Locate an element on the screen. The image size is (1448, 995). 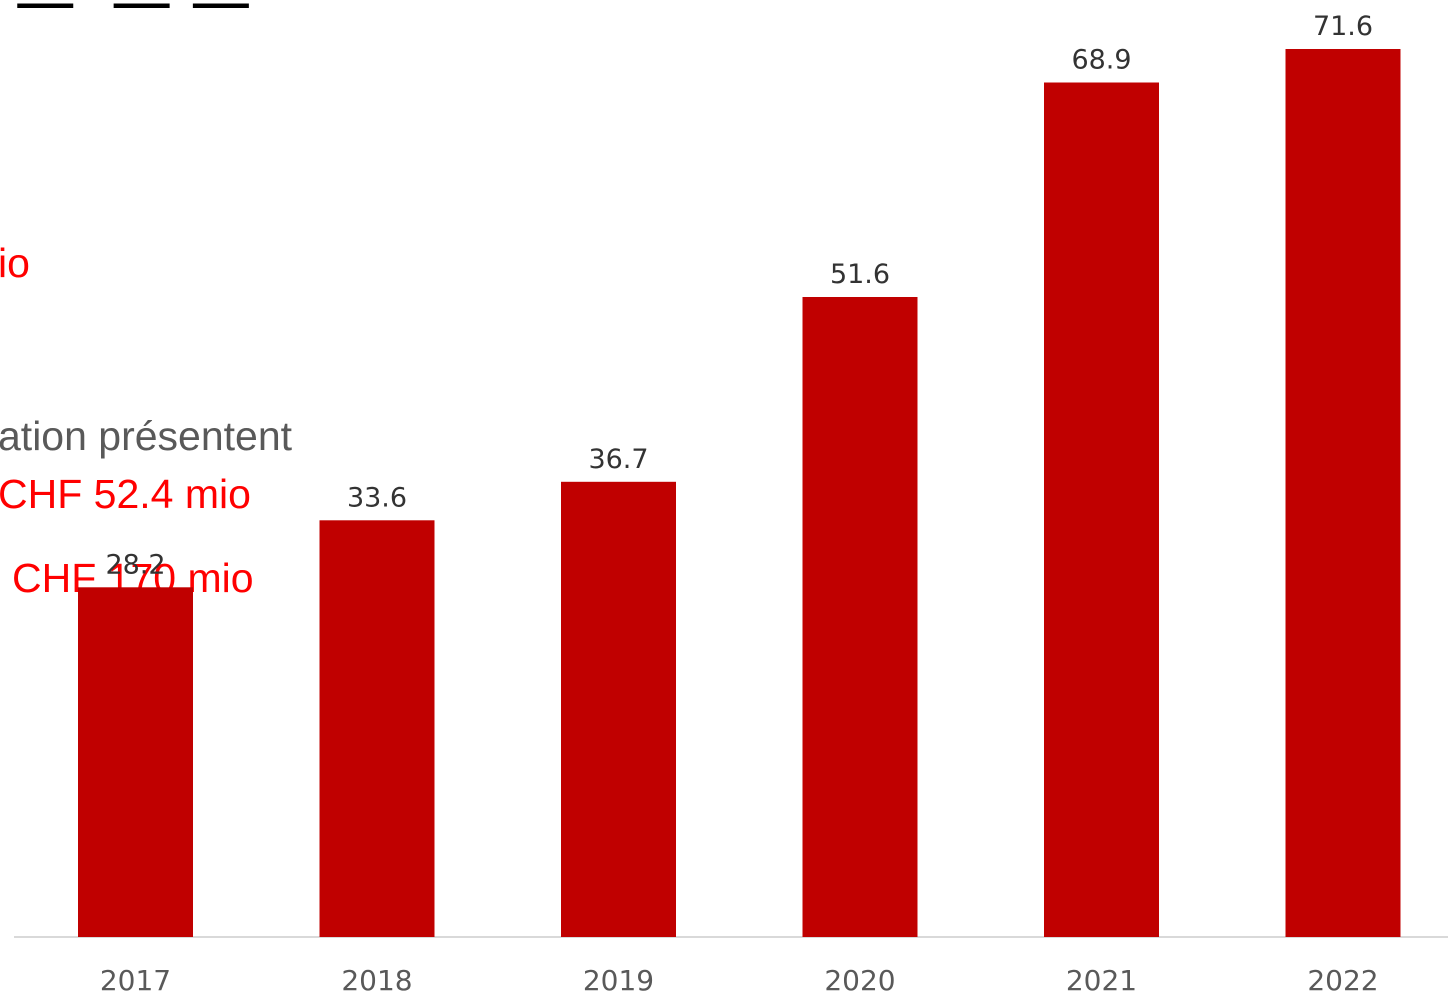
slide-title-fragment: — — — is located at coordinates (150, 4).